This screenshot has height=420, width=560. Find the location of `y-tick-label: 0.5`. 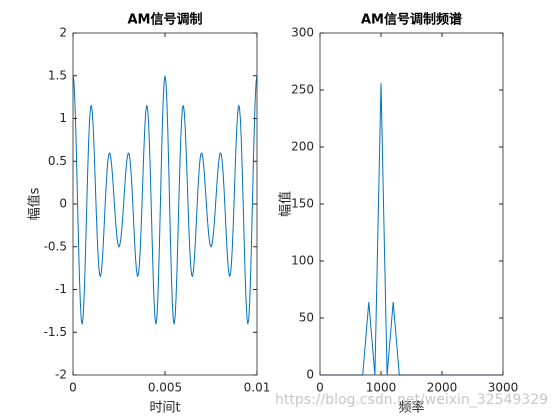

y-tick-label: 0.5 is located at coordinates (57, 161).